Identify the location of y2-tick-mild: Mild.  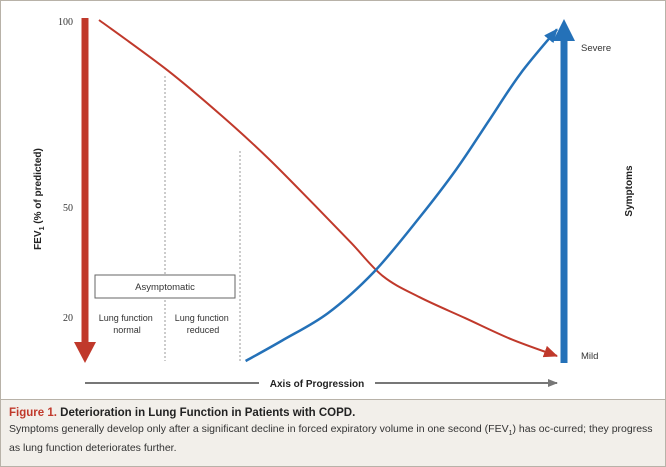
(589, 356).